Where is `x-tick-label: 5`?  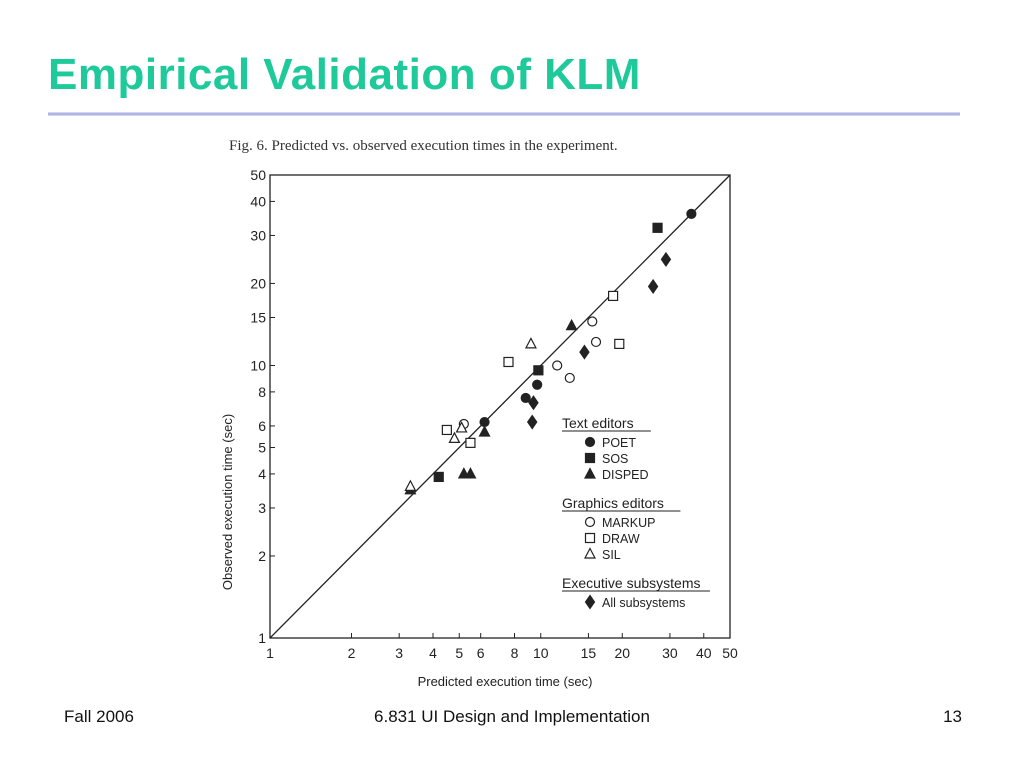
x-tick-label: 5 is located at coordinates (459, 653).